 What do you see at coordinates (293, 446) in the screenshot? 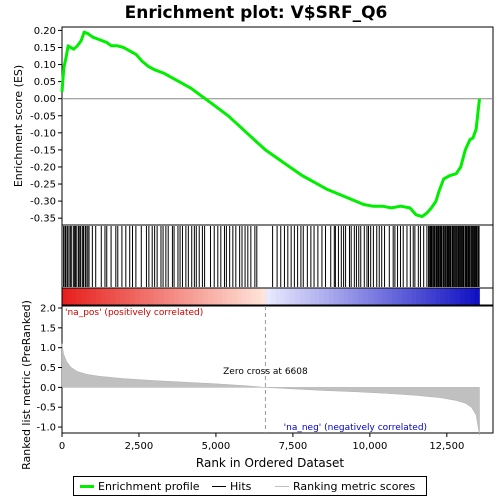
I see `x-tick-label: 7,500` at bounding box center [293, 446].